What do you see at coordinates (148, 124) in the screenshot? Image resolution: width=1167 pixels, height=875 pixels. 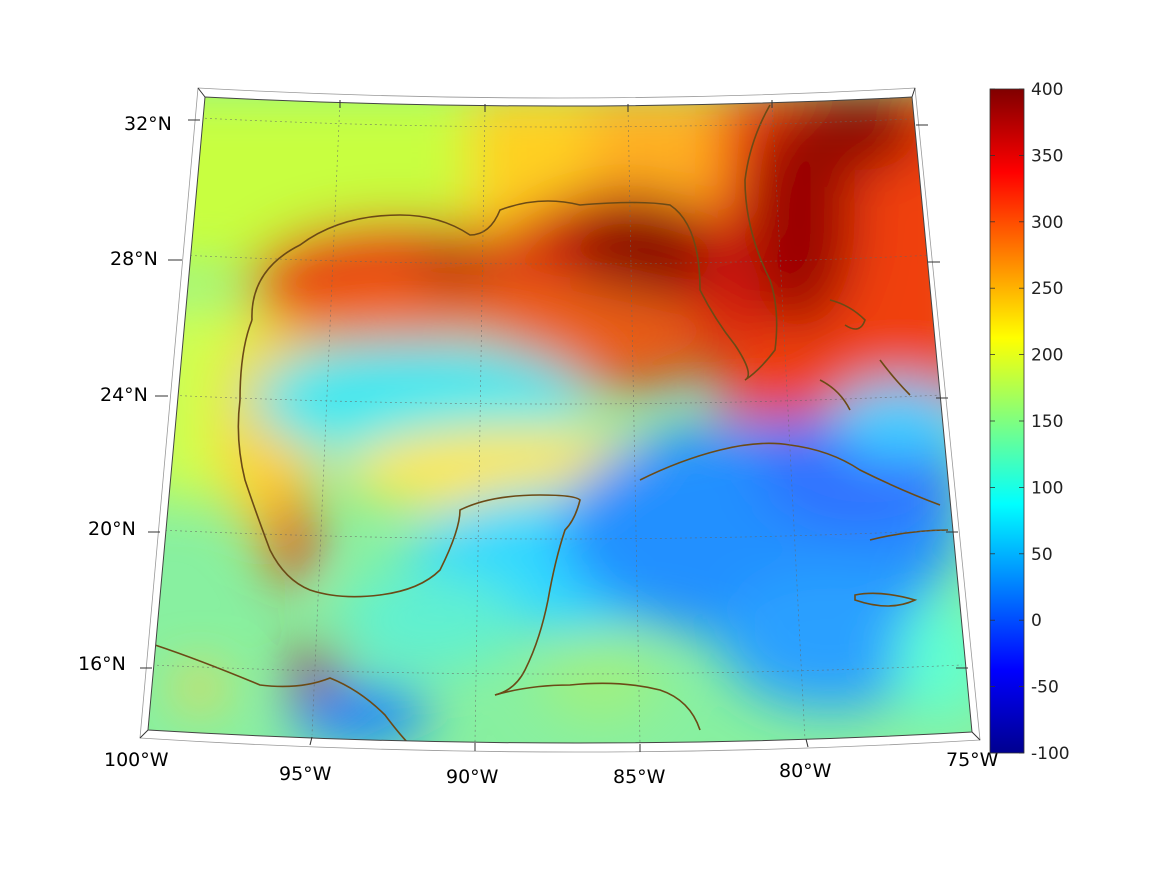 I see `lat-tick-32n: 32°N` at bounding box center [148, 124].